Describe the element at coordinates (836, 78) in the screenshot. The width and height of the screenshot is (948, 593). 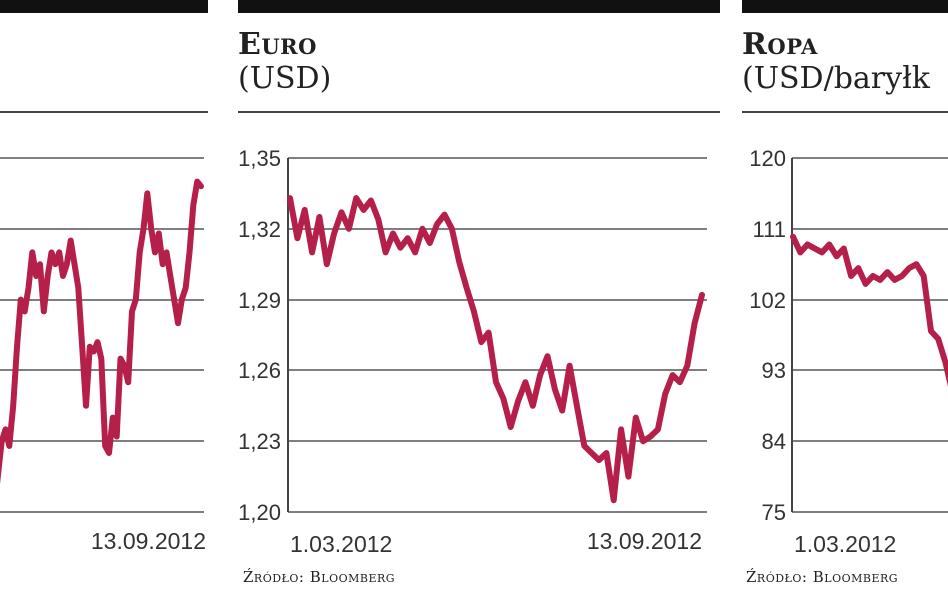
I see `oil-chart-unit: (USD/baryłk` at that location.